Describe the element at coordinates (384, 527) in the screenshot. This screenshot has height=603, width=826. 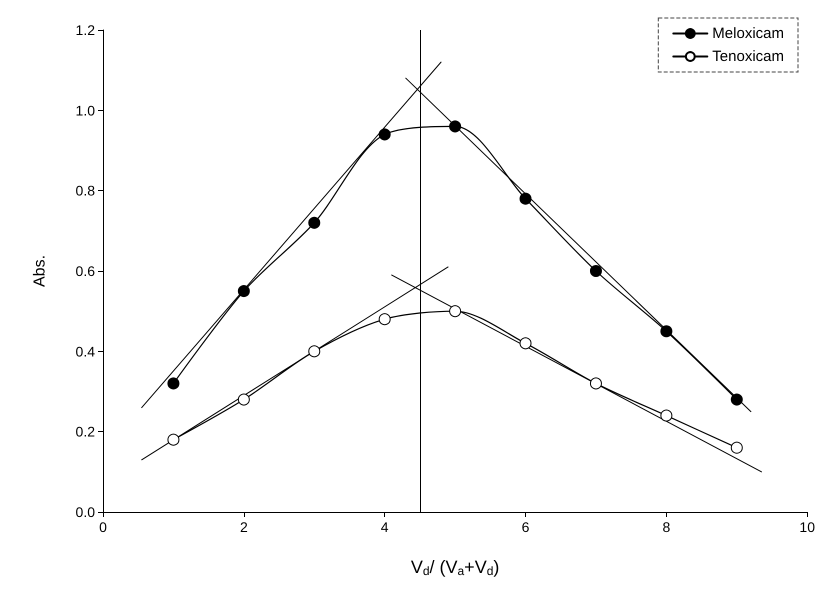
I see `x-tick-label: 4` at that location.